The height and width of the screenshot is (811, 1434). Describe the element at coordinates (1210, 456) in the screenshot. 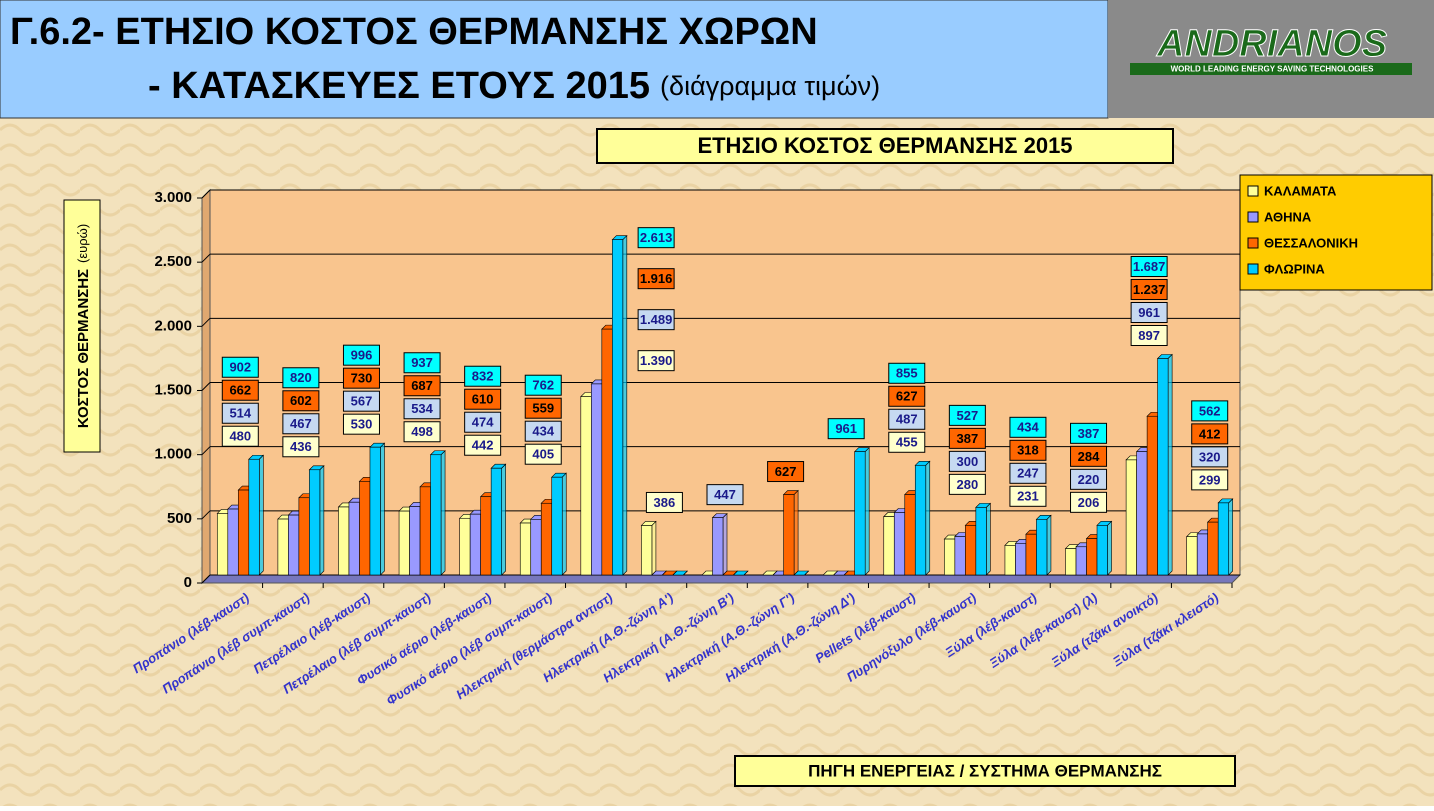

I see `value-label: 320` at that location.